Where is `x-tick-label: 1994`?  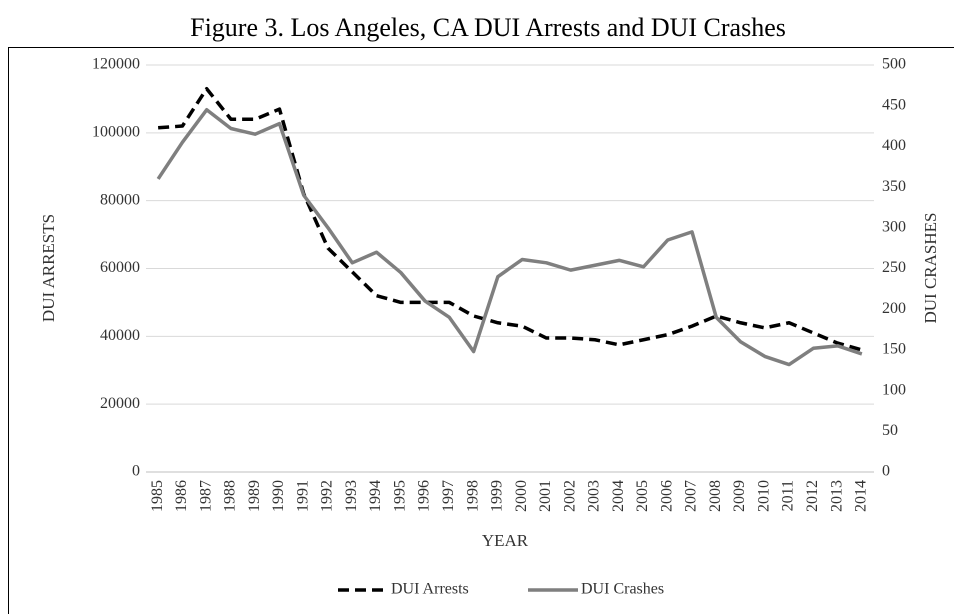
x-tick-label: 1994 is located at coordinates (375, 496).